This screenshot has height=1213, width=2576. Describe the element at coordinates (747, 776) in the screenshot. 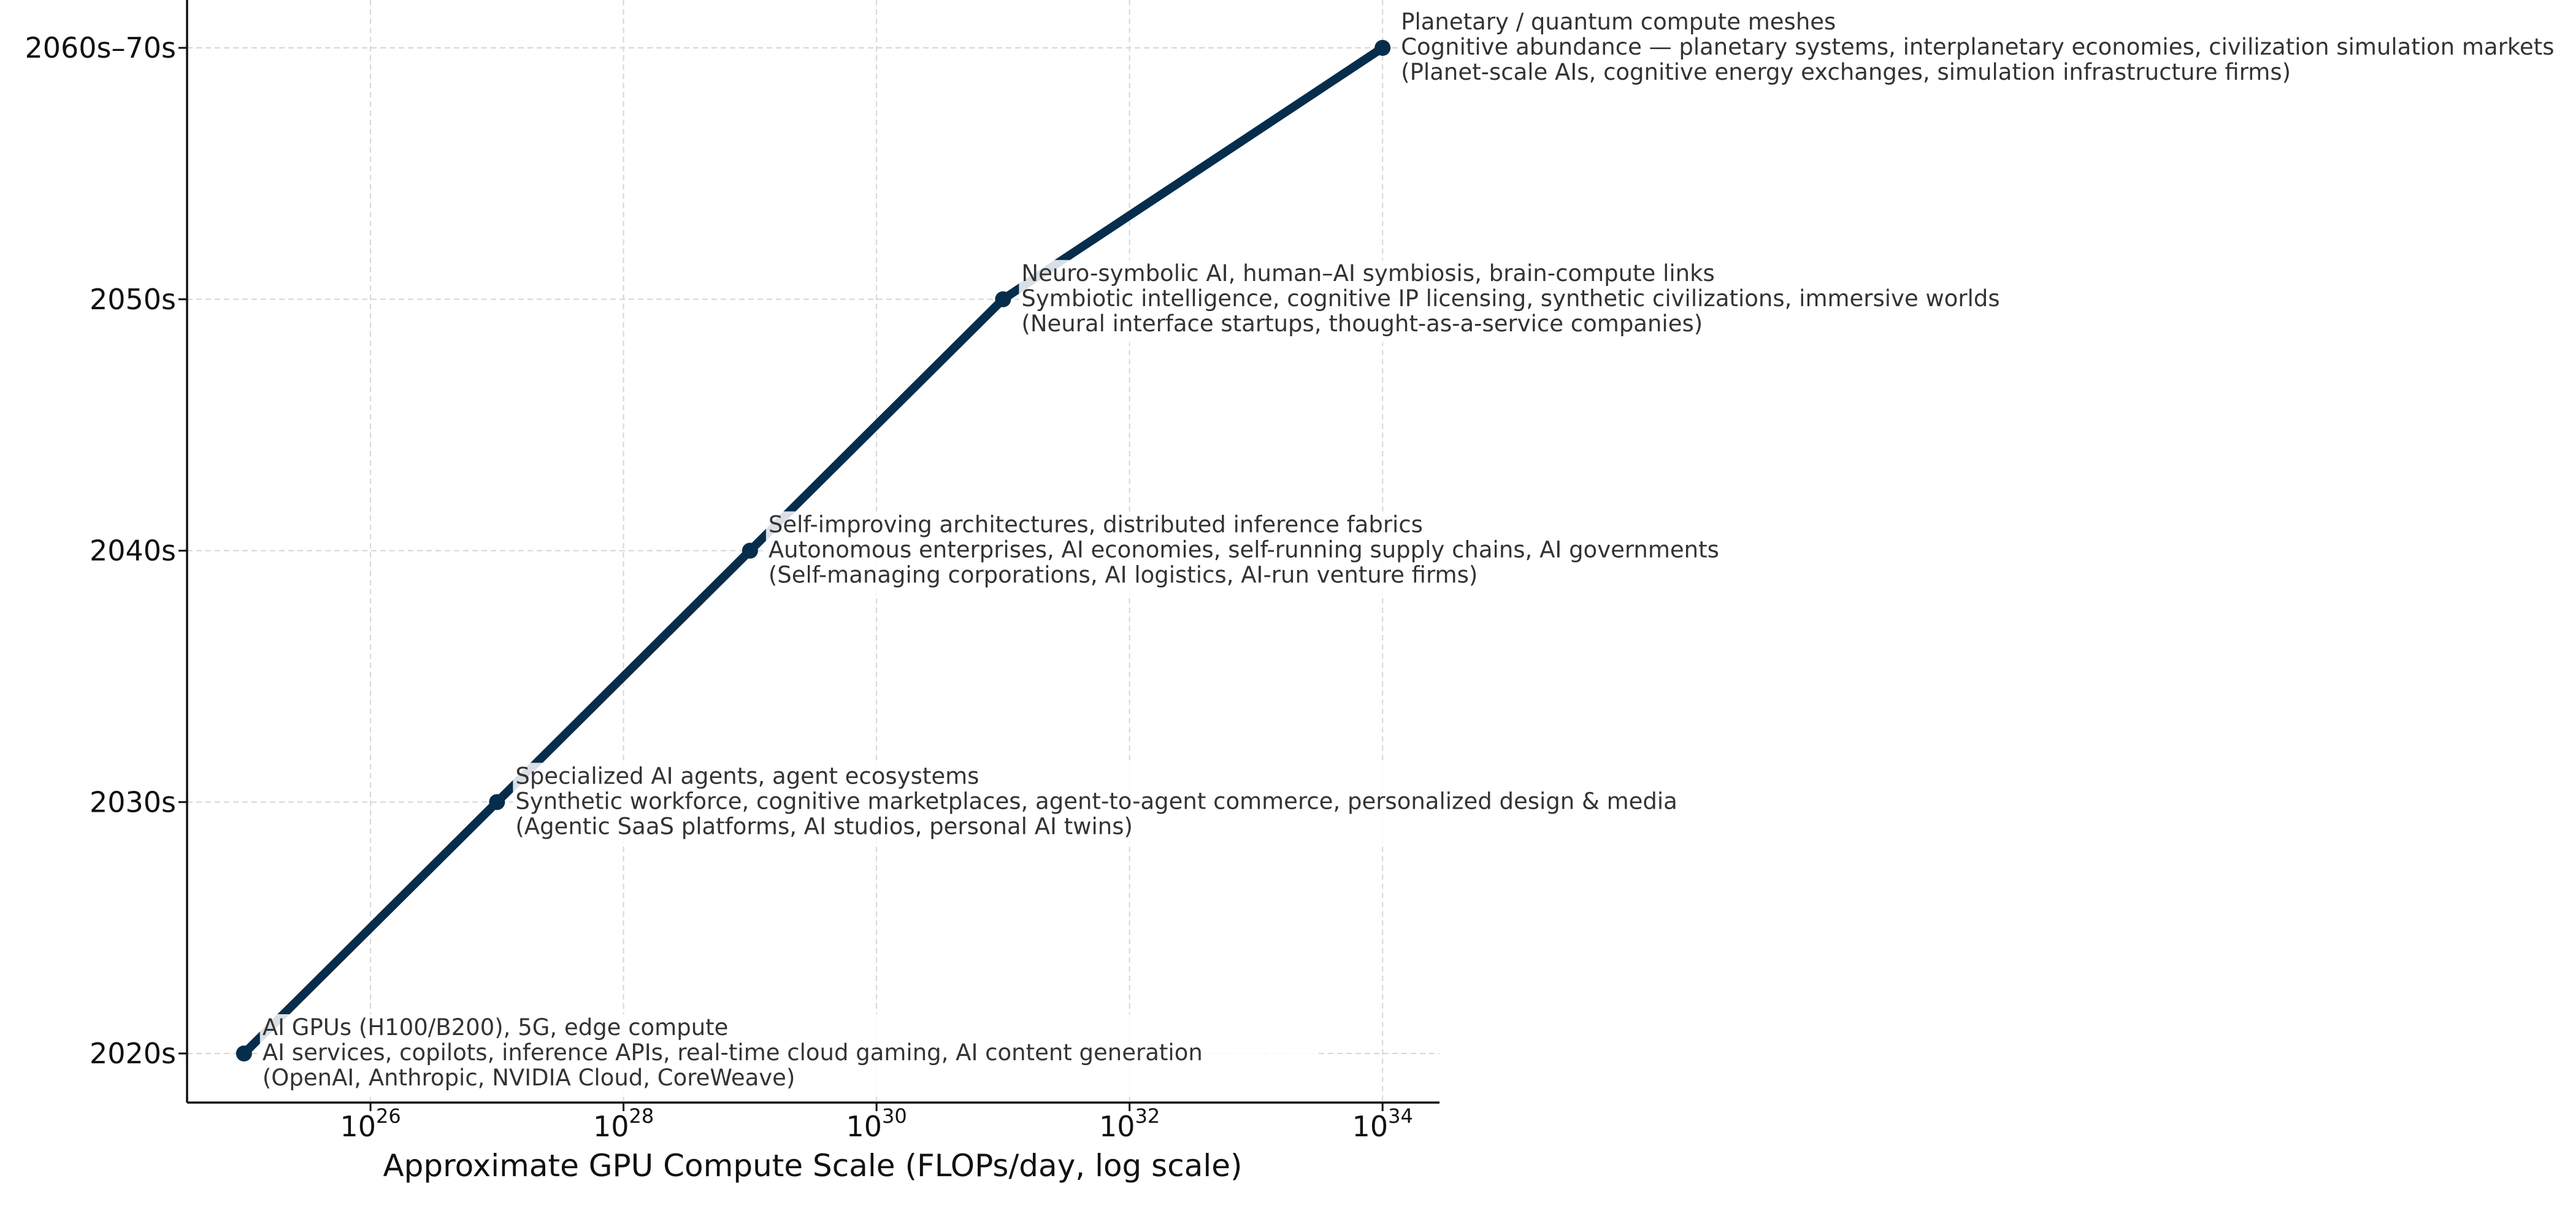

I see `annotation-line: Specialized AI agents, agent ecosystems` at that location.